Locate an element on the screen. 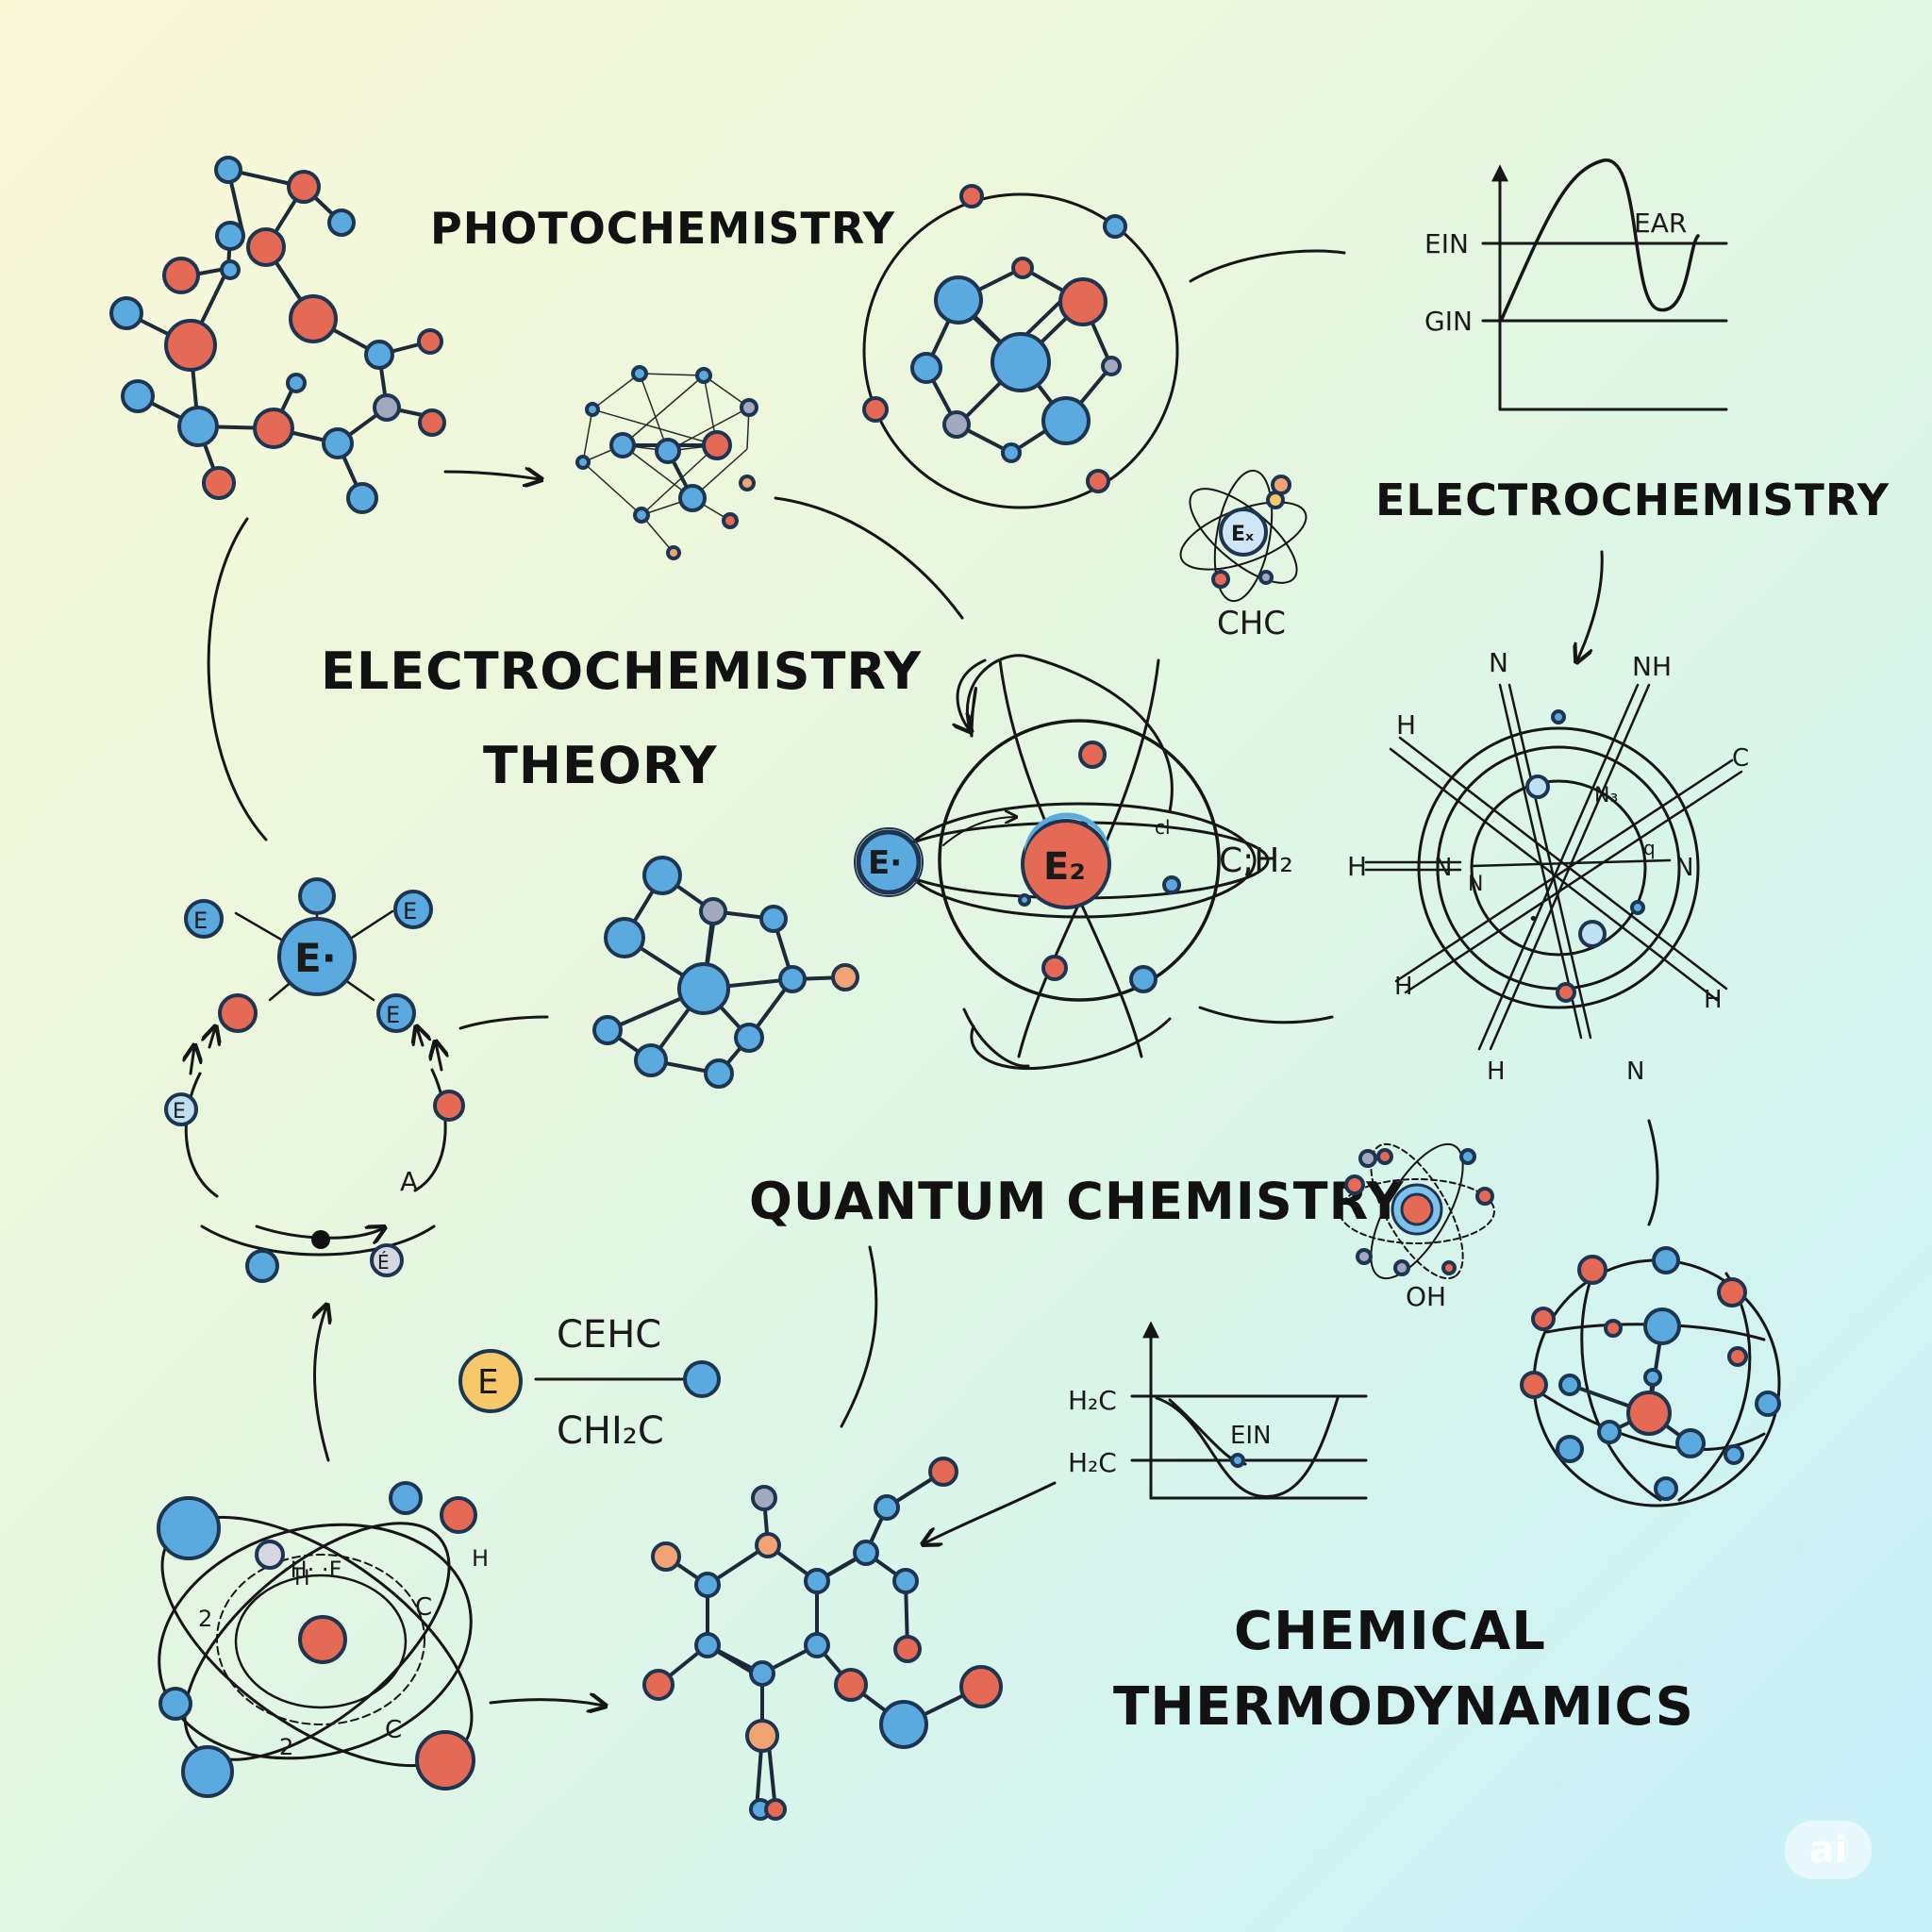 The width and height of the screenshot is (1932, 1932). oh-label: OH is located at coordinates (1426, 1297).